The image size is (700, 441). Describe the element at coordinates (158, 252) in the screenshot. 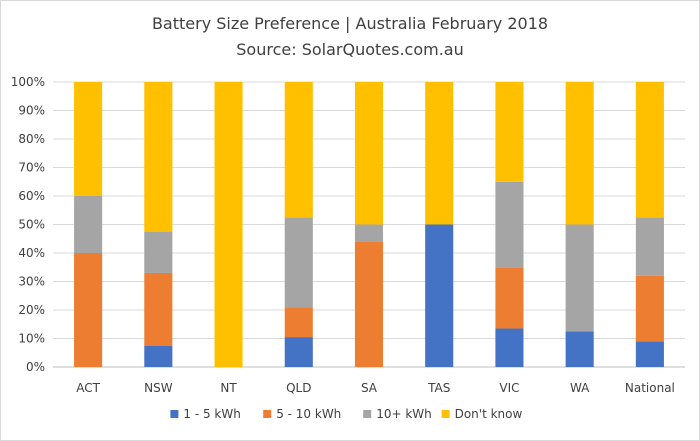

I see `bar-segment-nsw-10-kwh` at that location.